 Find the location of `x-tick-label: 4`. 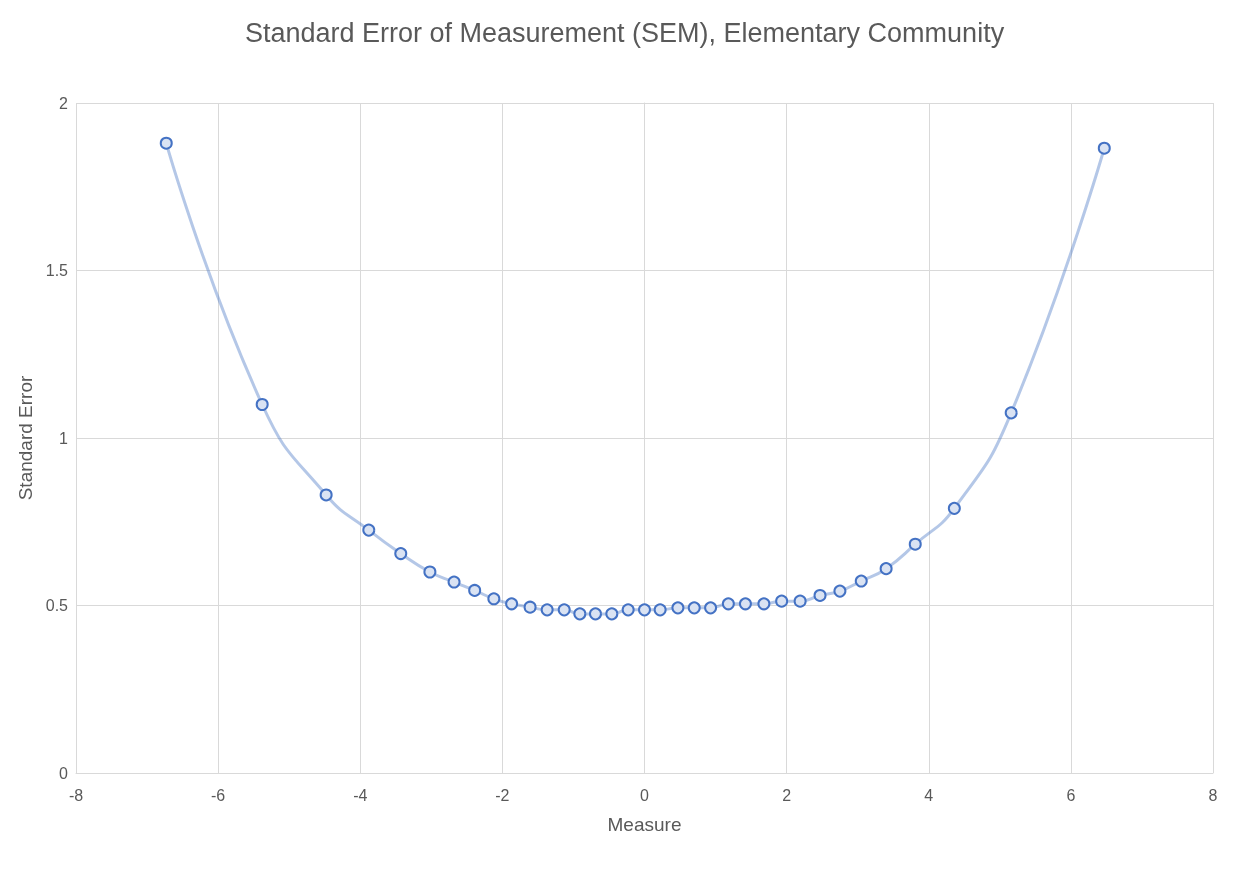

x-tick-label: 4 is located at coordinates (929, 795).